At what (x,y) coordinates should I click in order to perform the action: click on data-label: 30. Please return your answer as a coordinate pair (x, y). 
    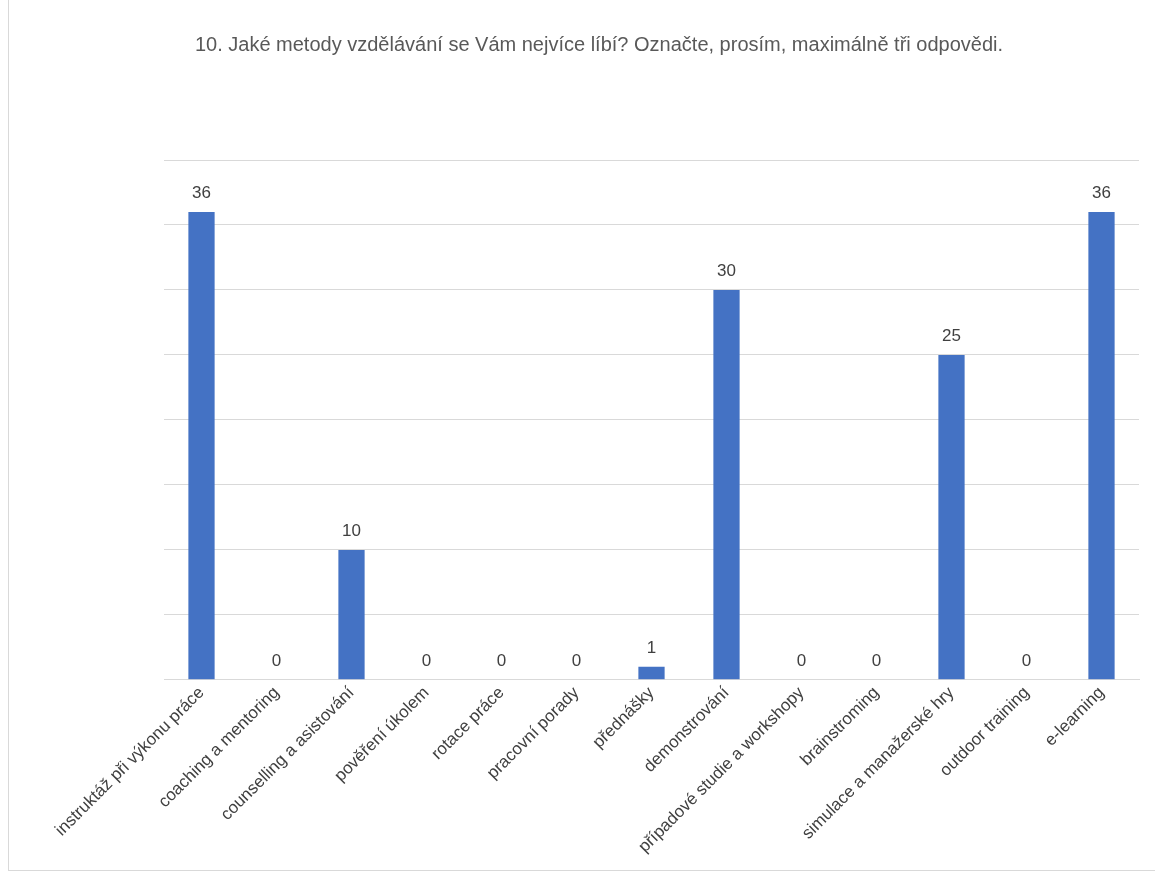
    Looking at the image, I should click on (726, 271).